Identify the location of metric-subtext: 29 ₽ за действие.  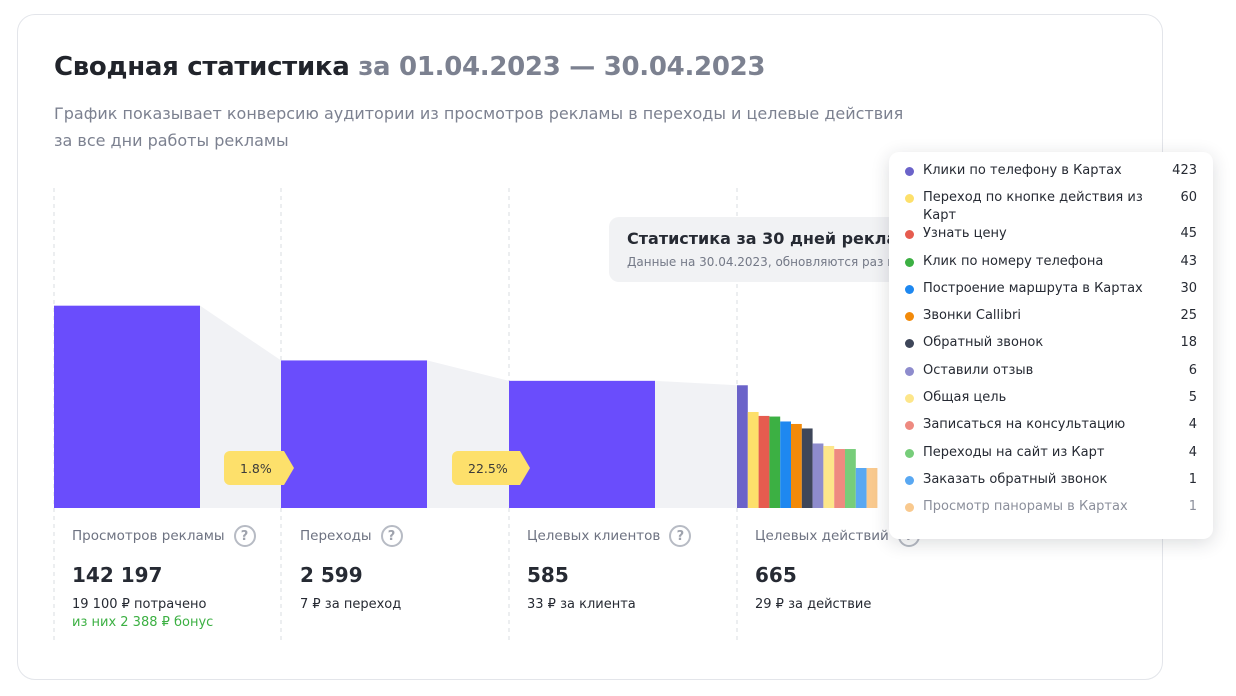
(813, 604).